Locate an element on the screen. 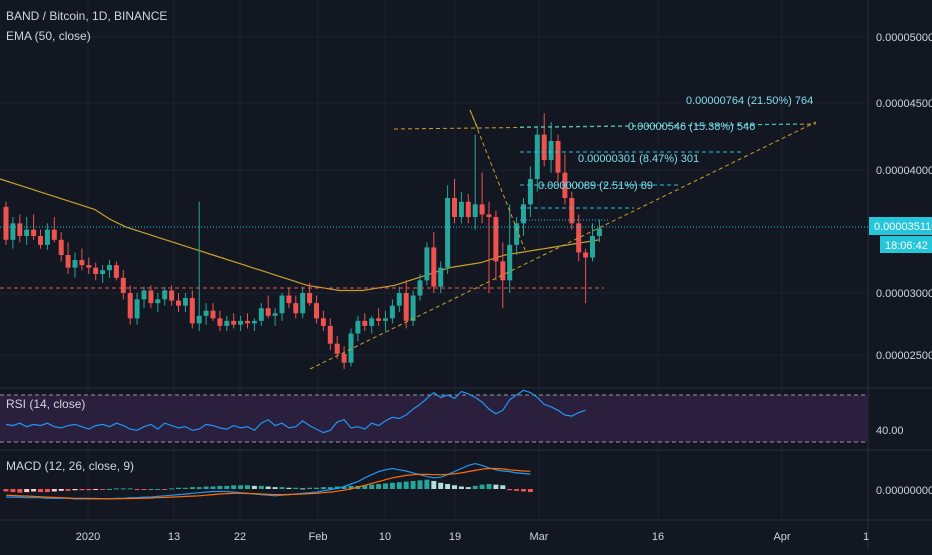 The image size is (932, 555). x-tick-label: 22 is located at coordinates (240, 537).